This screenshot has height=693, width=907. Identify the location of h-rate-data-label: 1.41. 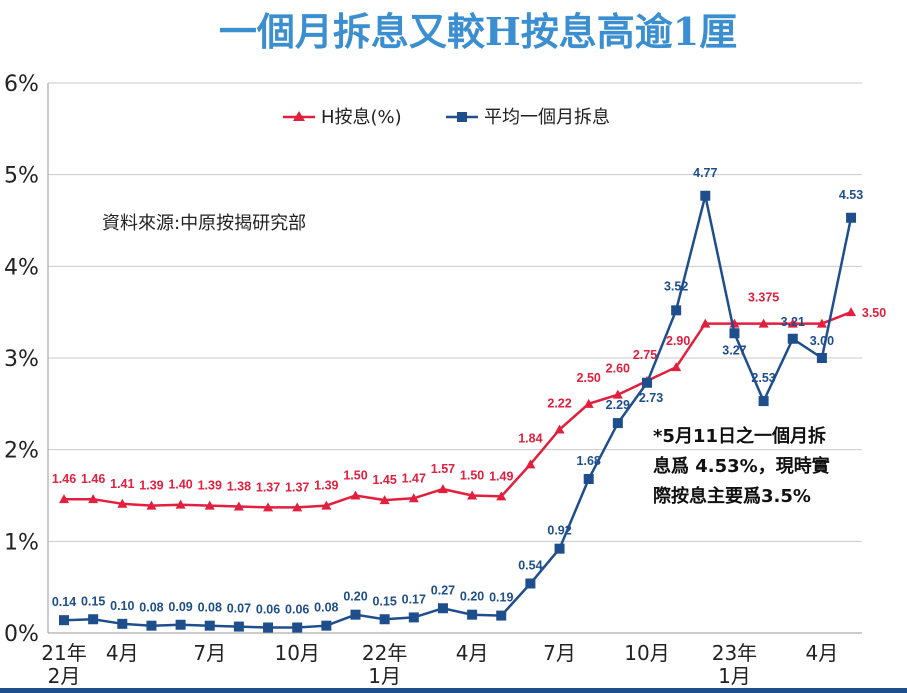
(122, 484).